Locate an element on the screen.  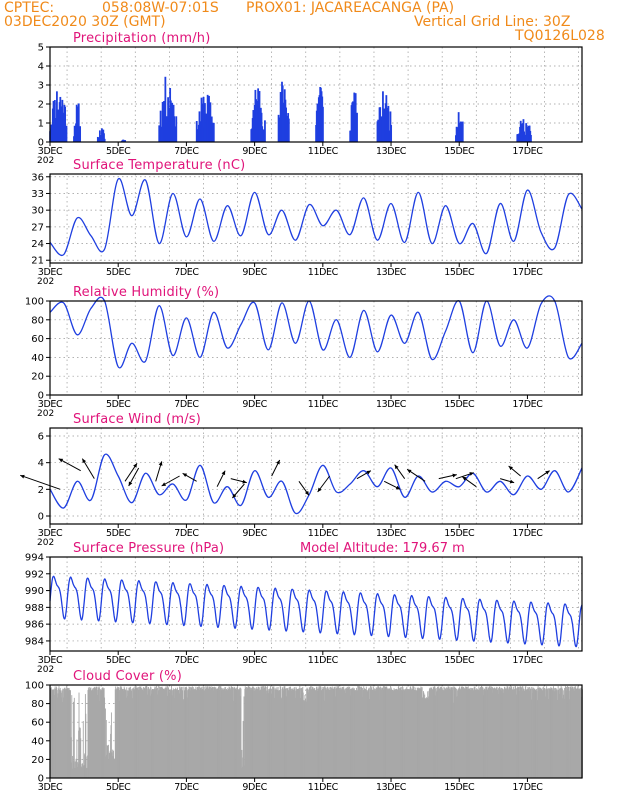
header-station: PROX01: JACAREACANGA (PA) is located at coordinates (350, 8).